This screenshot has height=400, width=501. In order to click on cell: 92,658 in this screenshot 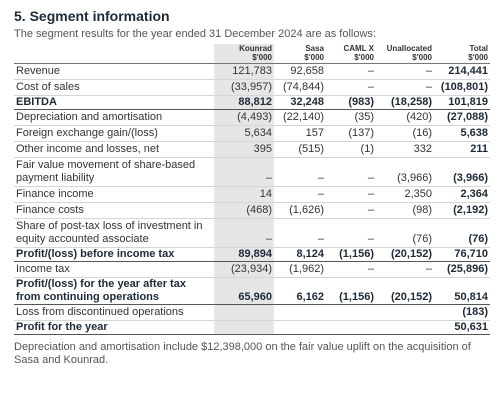, I will do `click(300, 71)`.